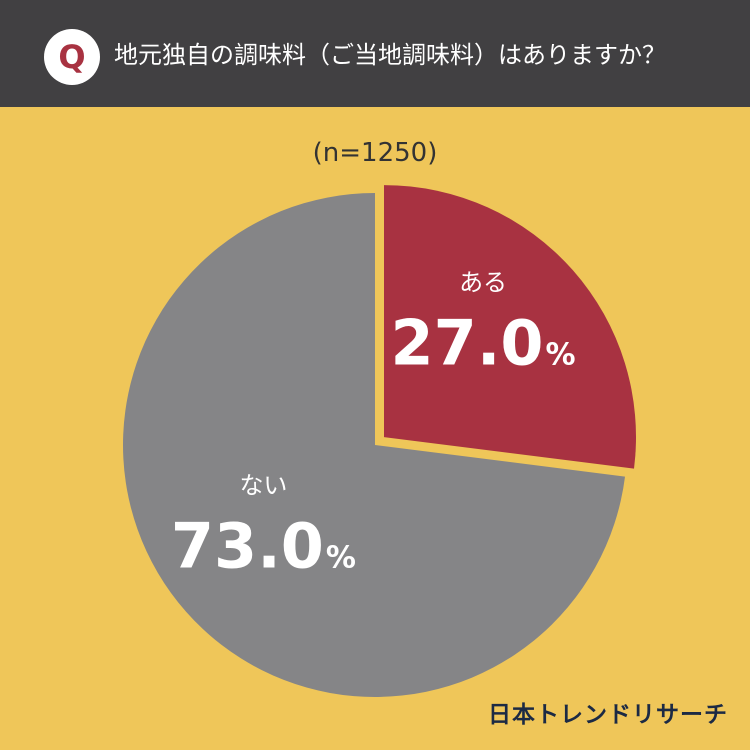 The image size is (750, 750). I want to click on sample-size: (n=1250), so click(375, 153).